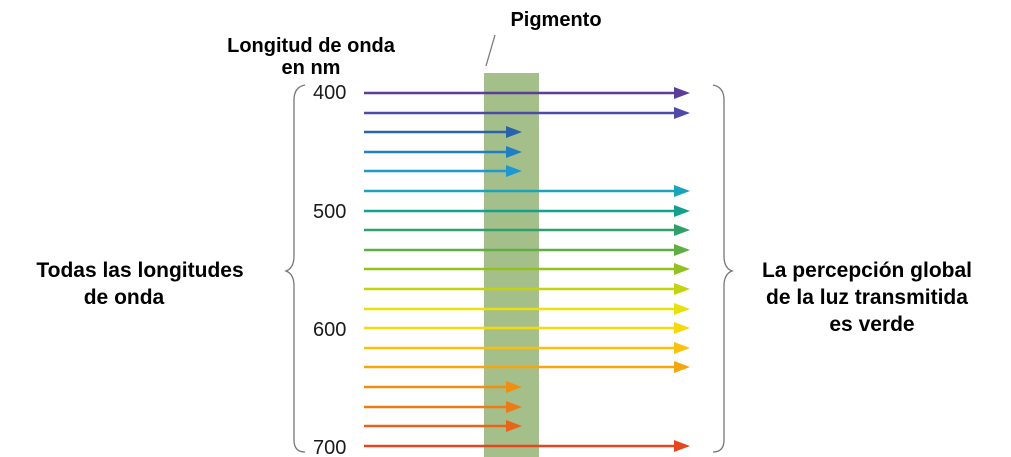 This screenshot has height=457, width=1011. I want to click on right-brace, so click(723, 268).